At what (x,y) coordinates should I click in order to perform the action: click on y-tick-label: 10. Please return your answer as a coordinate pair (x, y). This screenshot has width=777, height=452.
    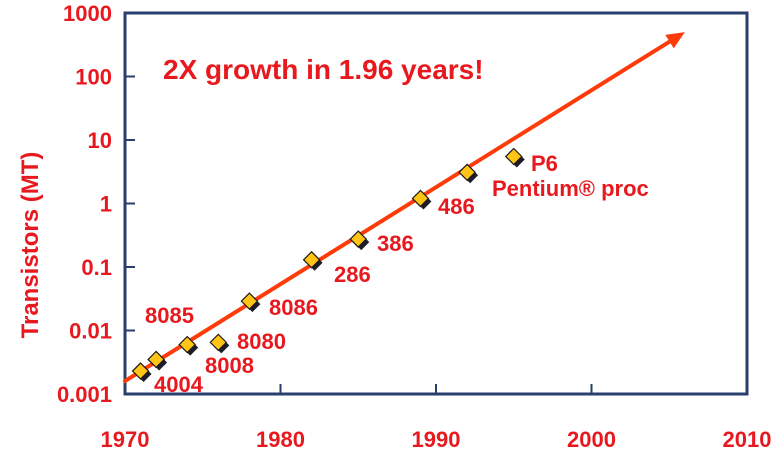
    Looking at the image, I should click on (100, 140).